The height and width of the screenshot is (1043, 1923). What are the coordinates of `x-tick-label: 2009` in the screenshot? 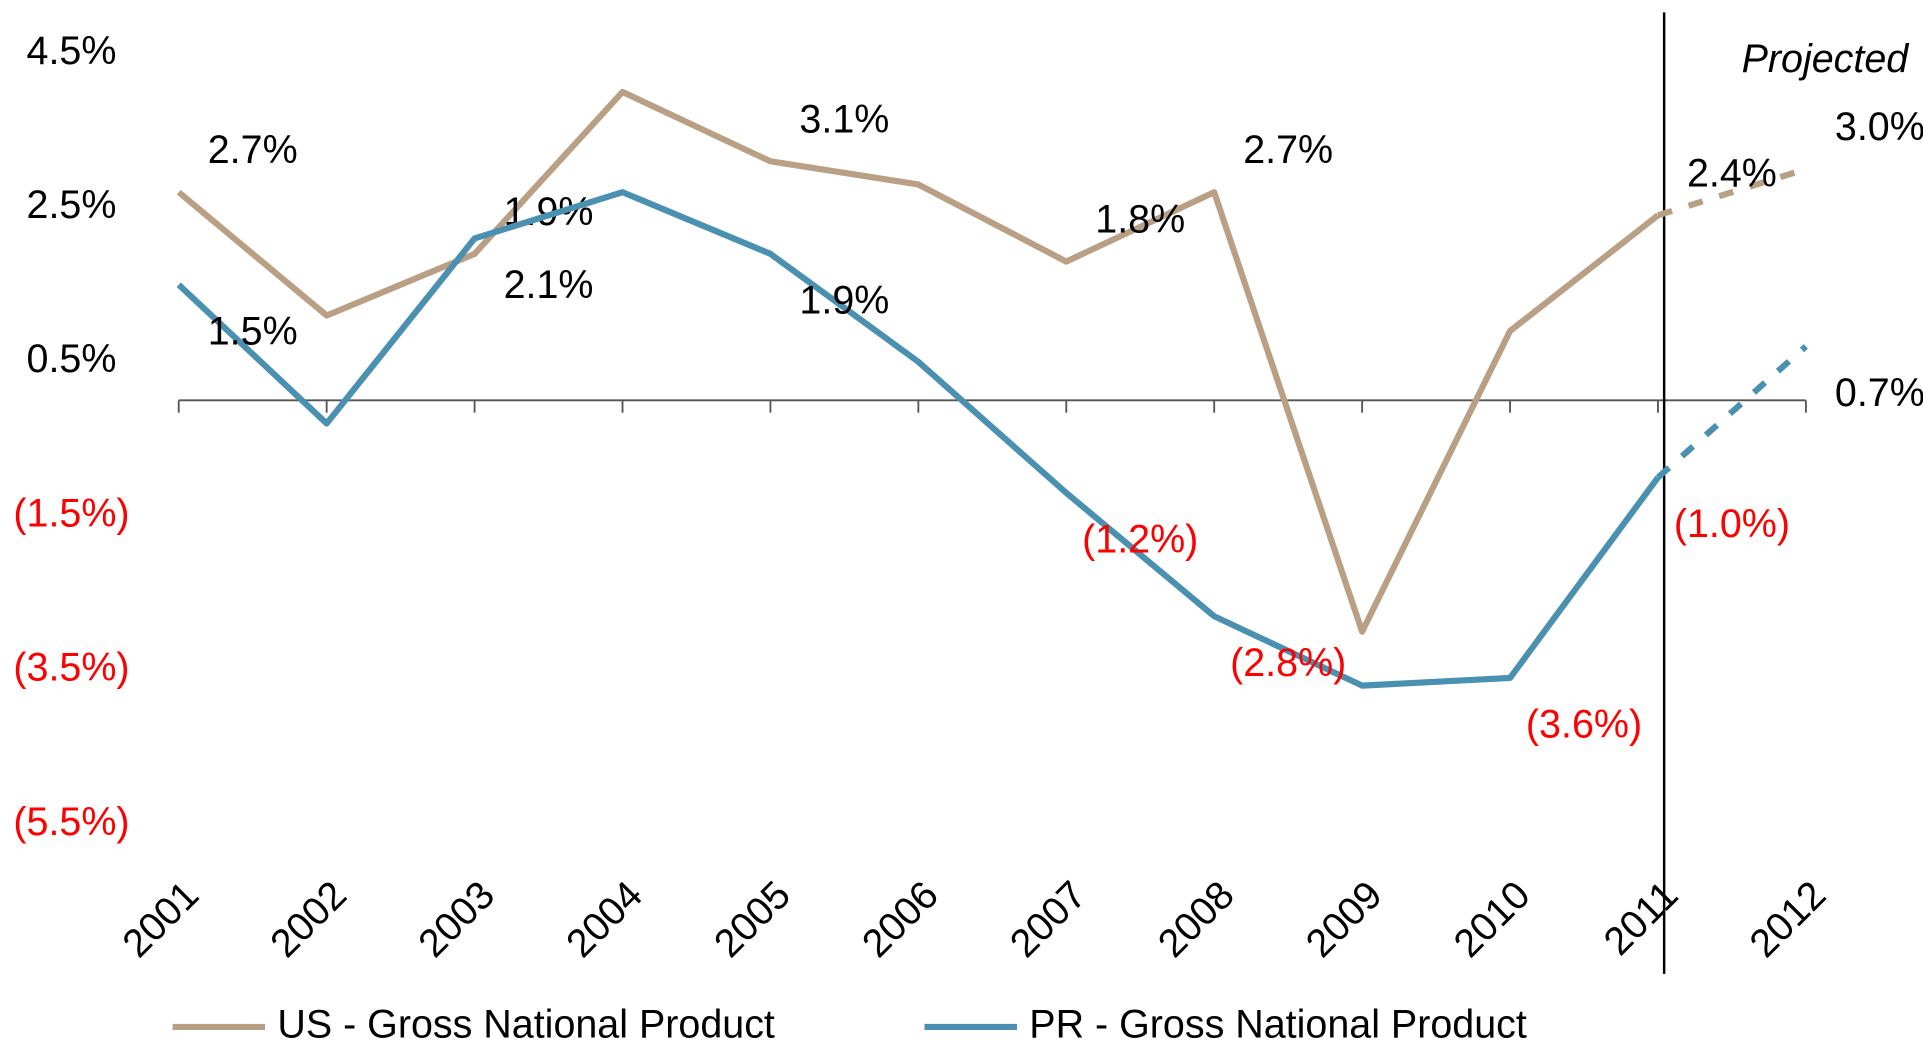 It's located at (1344, 919).